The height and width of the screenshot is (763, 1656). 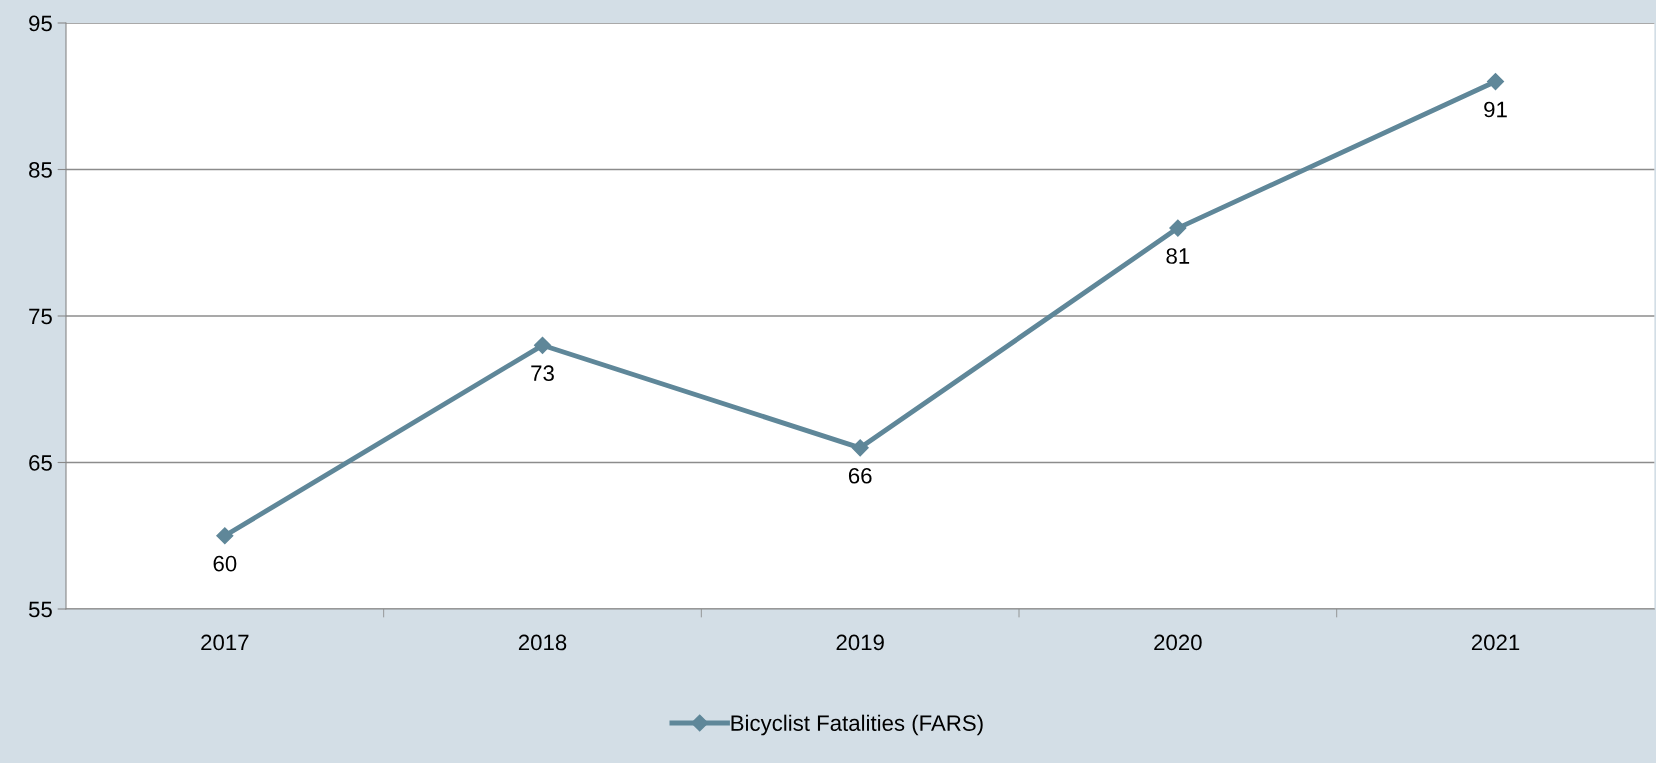 What do you see at coordinates (542, 642) in the screenshot?
I see `x-tick-label: 2018` at bounding box center [542, 642].